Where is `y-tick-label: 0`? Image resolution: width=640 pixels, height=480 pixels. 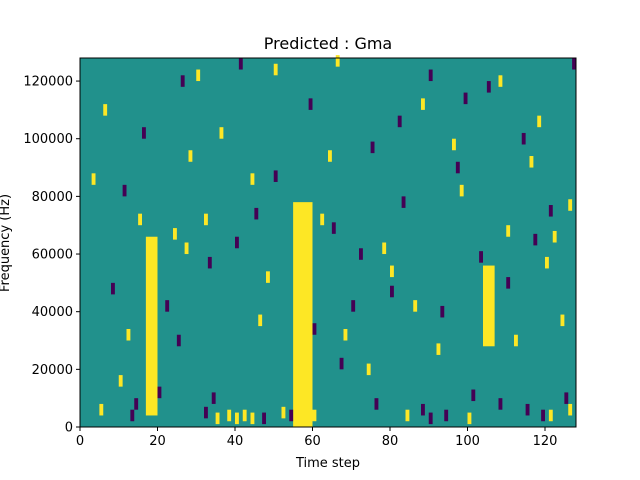
y-tick-label: 0 is located at coordinates (69, 428).